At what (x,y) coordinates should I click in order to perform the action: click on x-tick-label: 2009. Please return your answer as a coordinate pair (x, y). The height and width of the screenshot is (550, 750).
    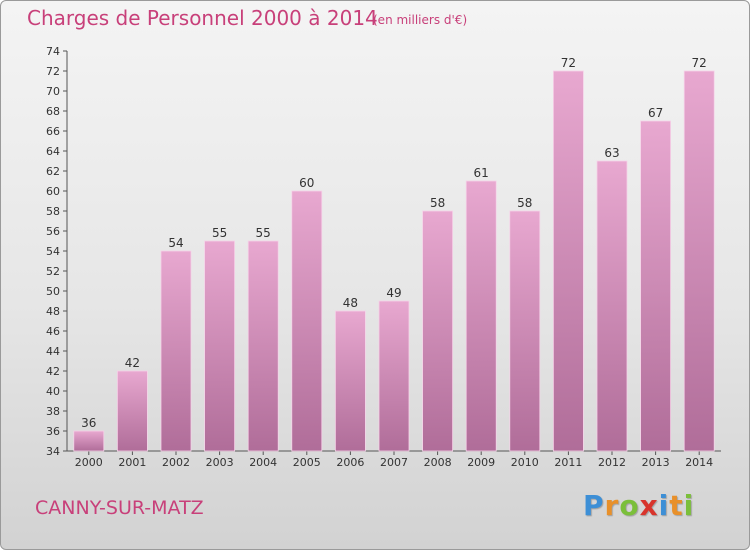
    Looking at the image, I should click on (481, 462).